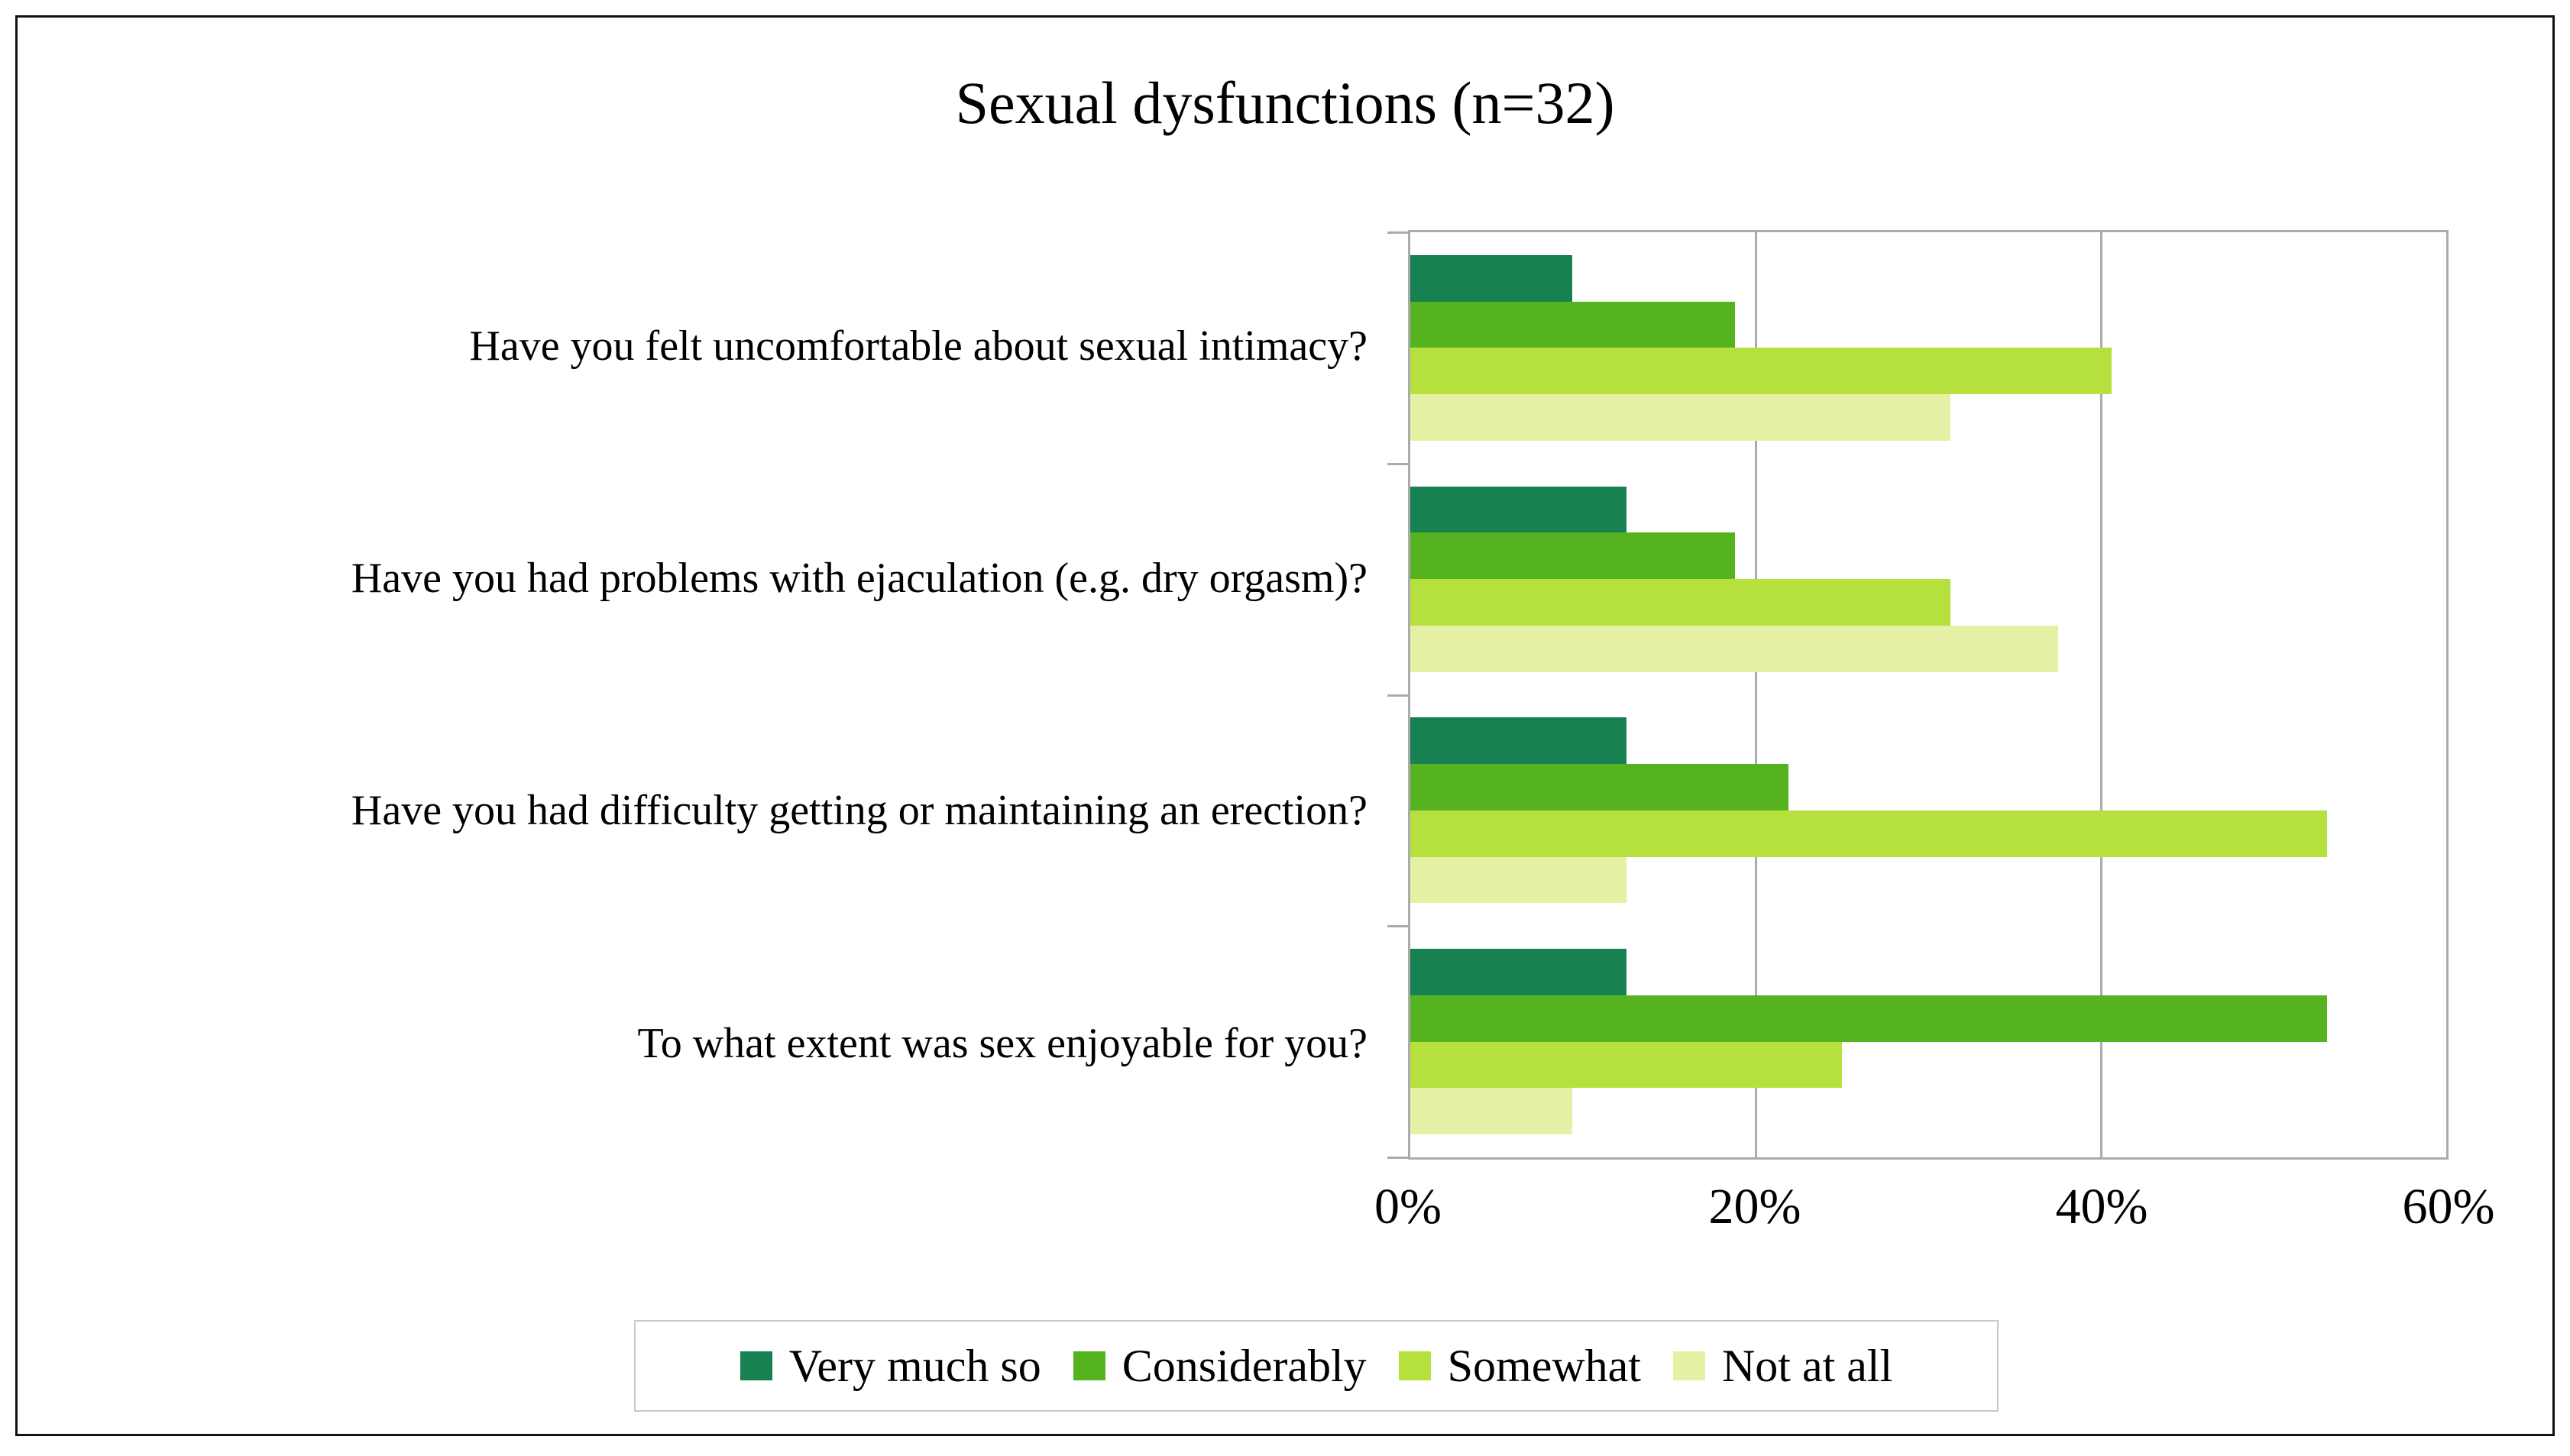 The width and height of the screenshot is (2570, 1456). Describe the element at coordinates (1408, 1206) in the screenshot. I see `x-axis-tick-label: 0%` at that location.